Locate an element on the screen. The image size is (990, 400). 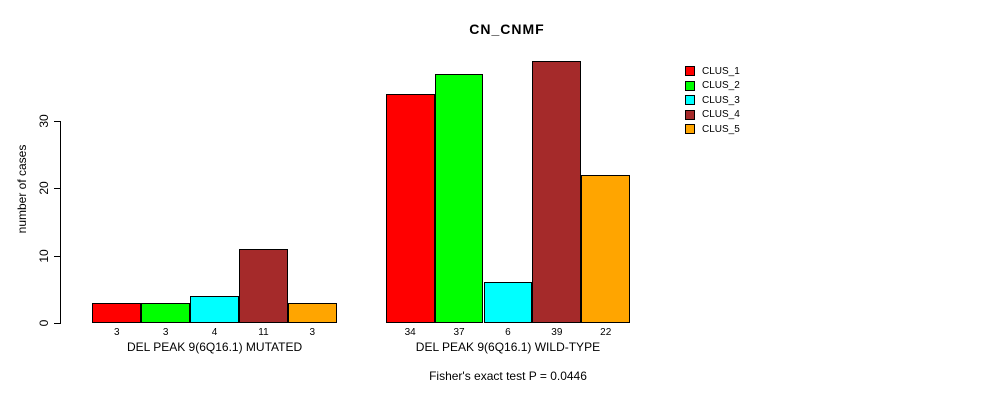
bar-value-label: 22 is located at coordinates (606, 333).